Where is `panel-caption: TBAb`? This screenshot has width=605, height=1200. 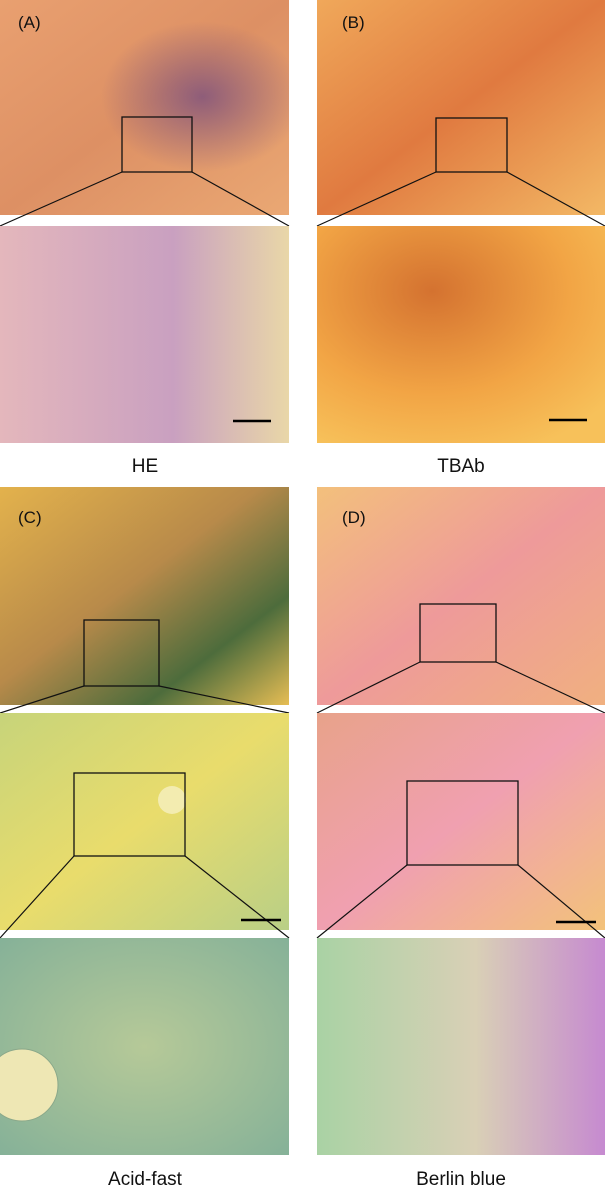 panel-caption: TBAb is located at coordinates (461, 466).